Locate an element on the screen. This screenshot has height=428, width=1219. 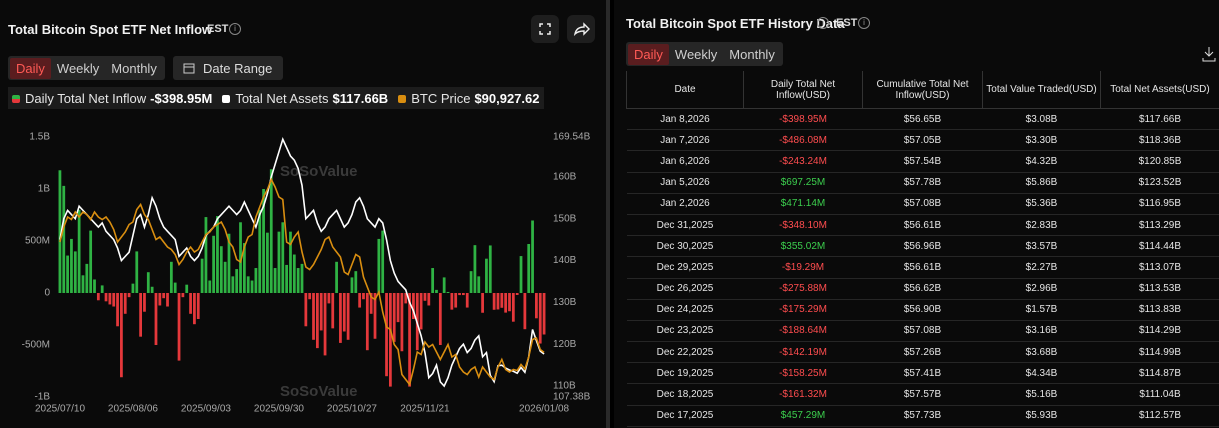
legend-item: BTC Price $90,927.62 is located at coordinates (469, 98).